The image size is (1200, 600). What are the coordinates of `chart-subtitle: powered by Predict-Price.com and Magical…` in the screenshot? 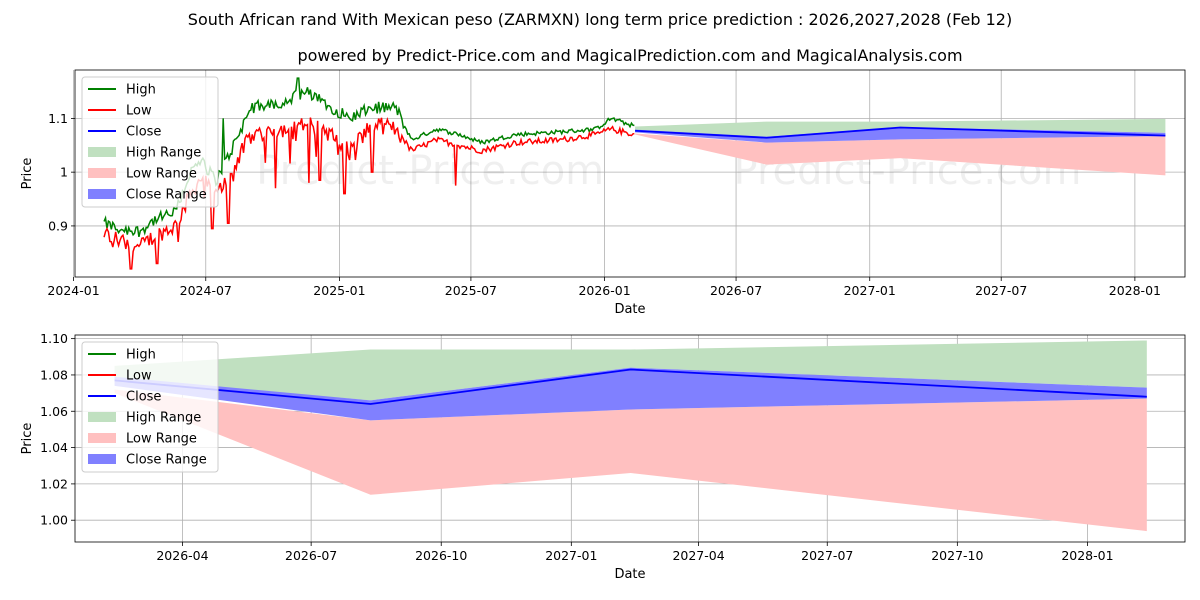 It's located at (629, 55).